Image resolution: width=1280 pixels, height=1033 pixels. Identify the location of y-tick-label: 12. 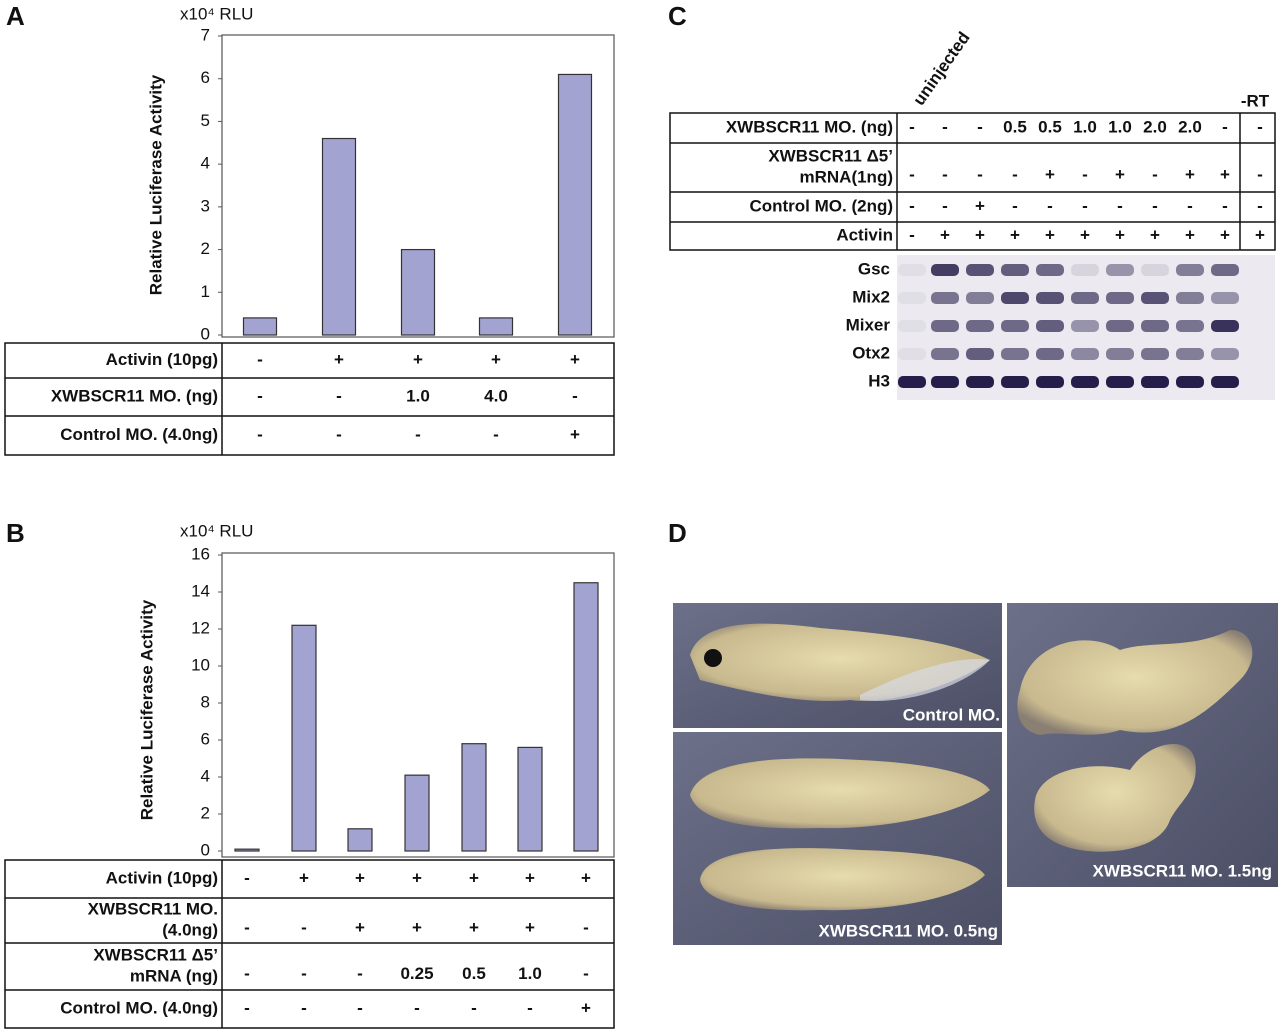
(200, 627).